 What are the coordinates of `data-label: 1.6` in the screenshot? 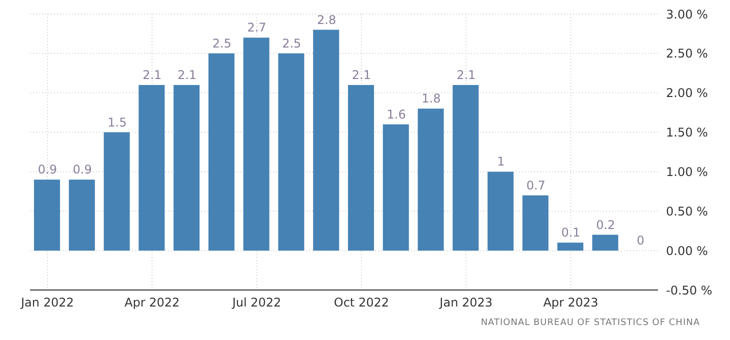 It's located at (396, 114).